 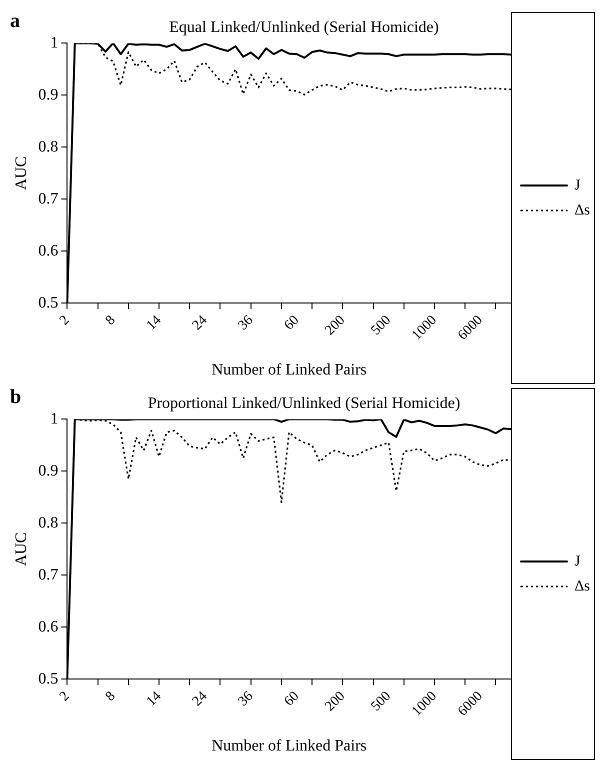 I want to click on chart-title: Equal Linked/Unlinked (Serial Homicide), so click(x=304, y=27).